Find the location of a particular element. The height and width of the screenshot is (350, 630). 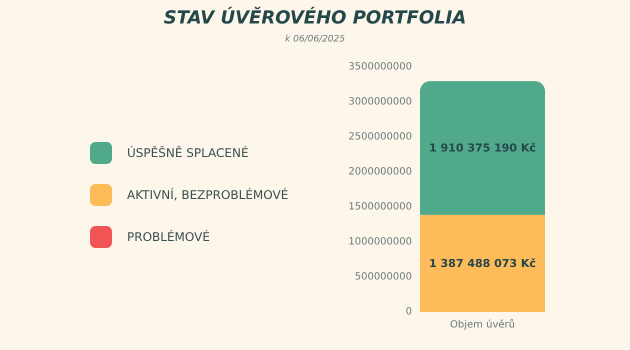

legend-label: PROBLÉMOVÉ is located at coordinates (168, 236).